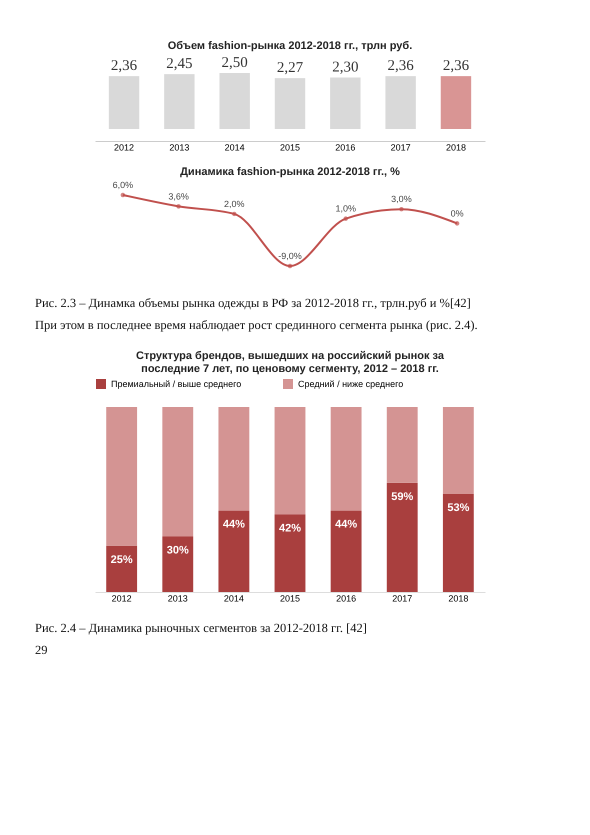  I want to click on chart-title: Динамика fashion-рынка 2012-2018 гг., %, so click(290, 172).